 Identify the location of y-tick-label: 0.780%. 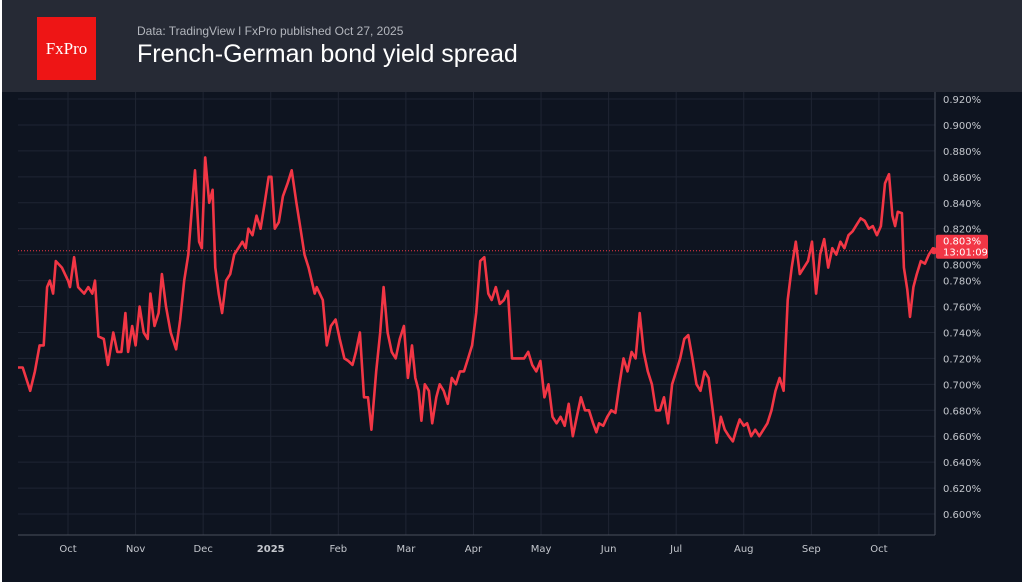
(962, 282).